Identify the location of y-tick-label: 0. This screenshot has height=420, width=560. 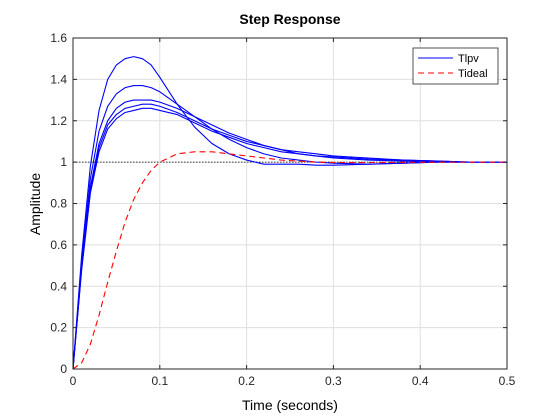
(63, 369).